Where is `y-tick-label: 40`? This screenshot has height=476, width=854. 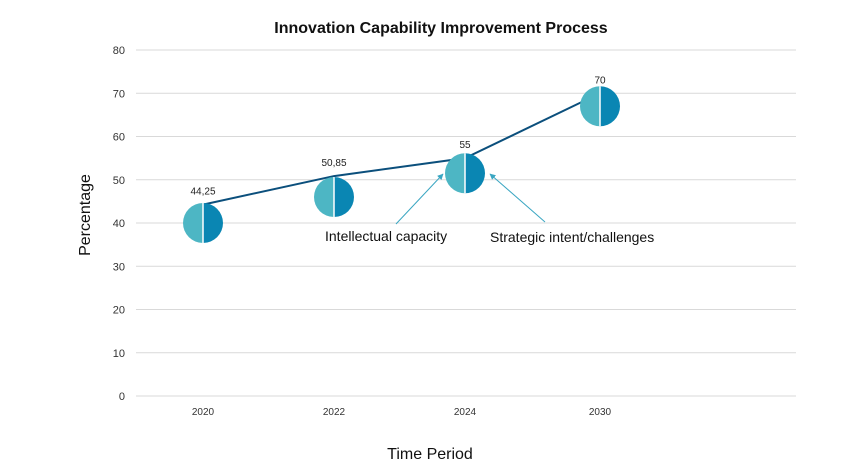 y-tick-label: 40 is located at coordinates (119, 224).